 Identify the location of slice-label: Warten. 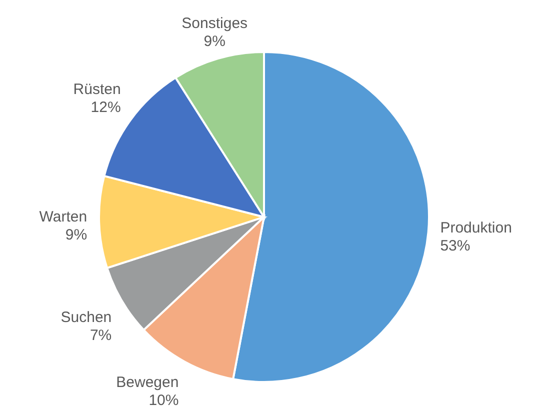
(63, 217).